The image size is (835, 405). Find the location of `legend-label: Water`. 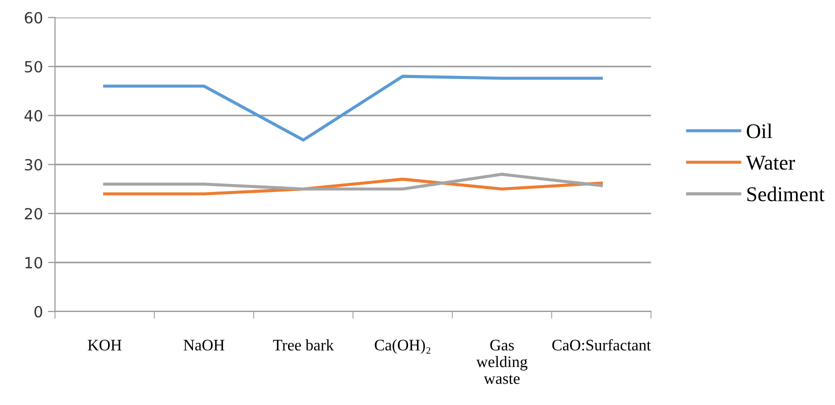

legend-label: Water is located at coordinates (770, 163).